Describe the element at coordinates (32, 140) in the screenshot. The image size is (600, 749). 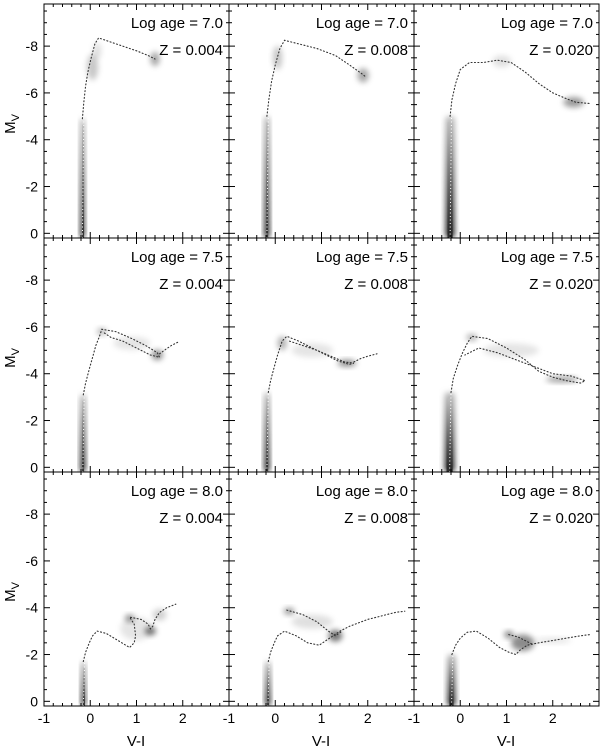
I see `y-tick-label: -4` at that location.